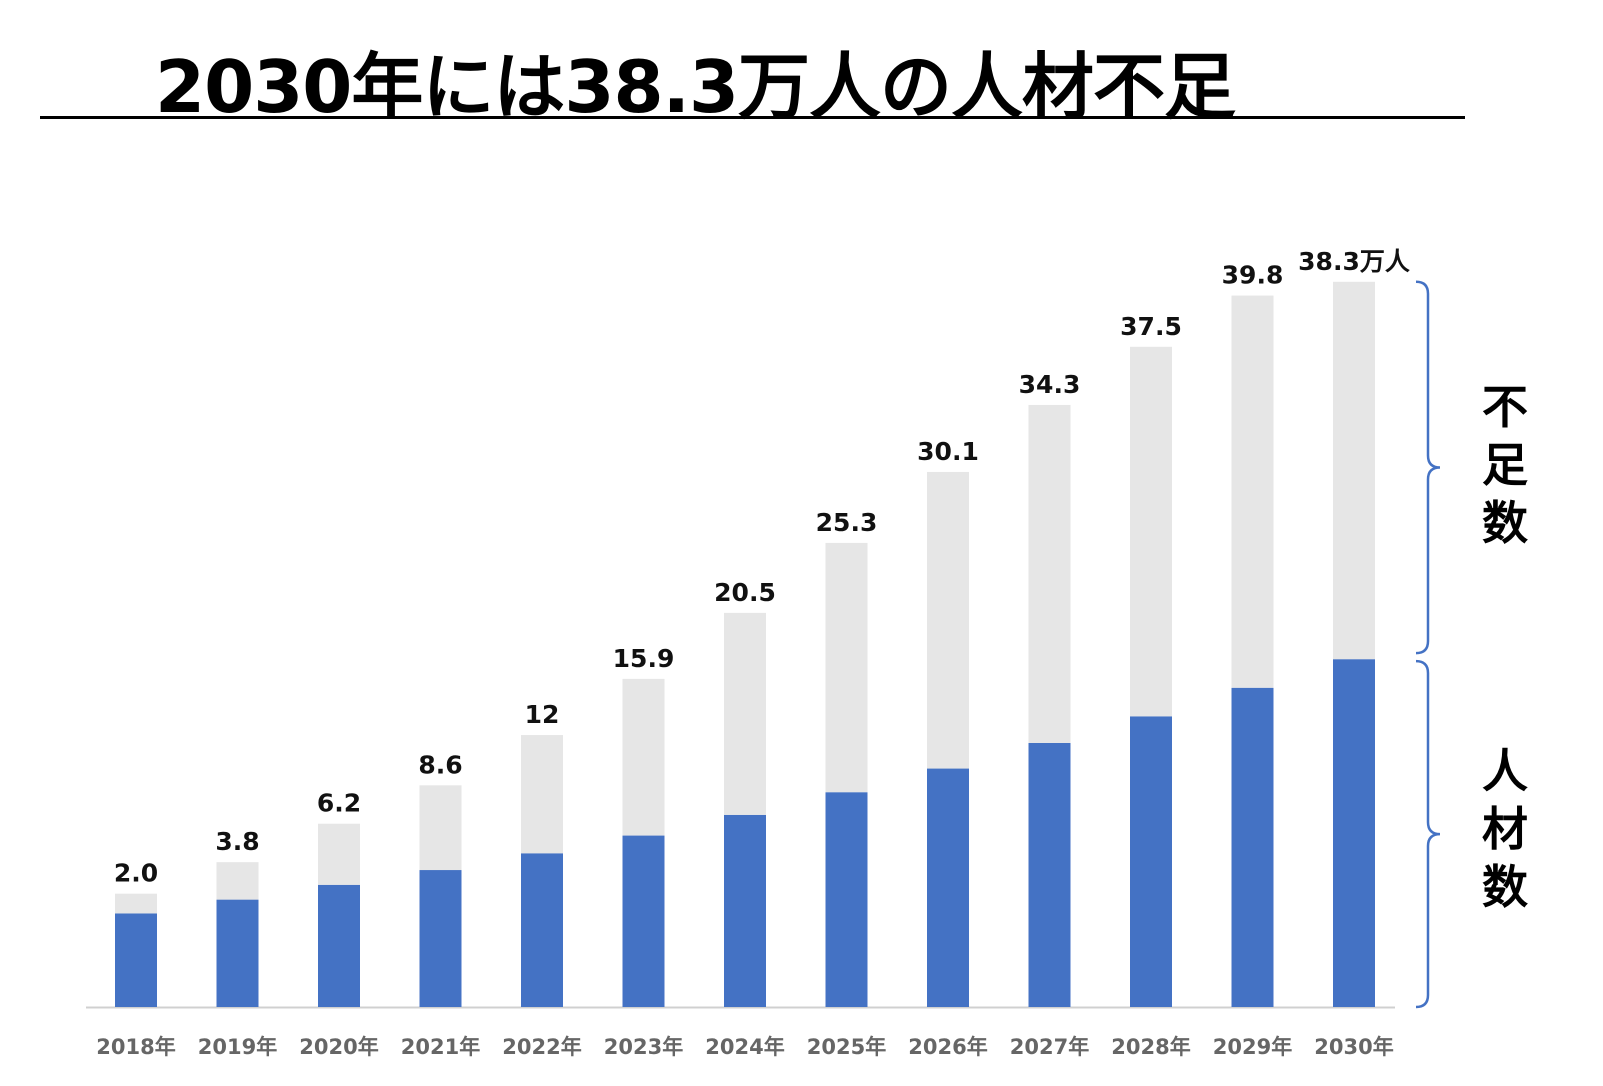  What do you see at coordinates (1049, 1047) in the screenshot?
I see `x-tick-label-2027年: 2027年` at bounding box center [1049, 1047].